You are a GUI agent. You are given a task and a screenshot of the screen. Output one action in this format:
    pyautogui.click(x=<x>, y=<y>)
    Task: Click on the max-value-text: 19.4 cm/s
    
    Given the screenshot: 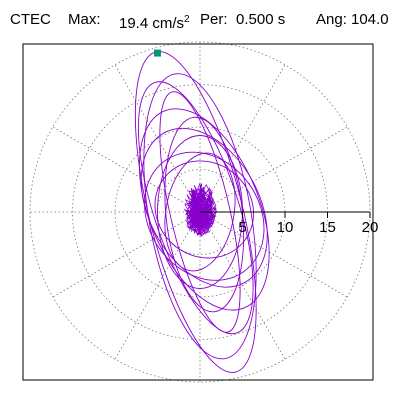 What is the action you would take?
    pyautogui.click(x=152, y=23)
    